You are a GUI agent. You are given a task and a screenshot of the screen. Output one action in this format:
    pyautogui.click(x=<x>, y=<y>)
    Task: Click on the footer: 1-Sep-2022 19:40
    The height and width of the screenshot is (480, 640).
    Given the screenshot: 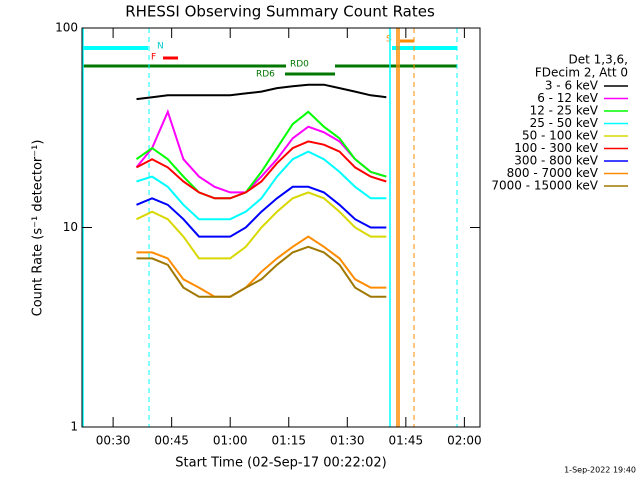 What is the action you would take?
    pyautogui.click(x=600, y=470)
    